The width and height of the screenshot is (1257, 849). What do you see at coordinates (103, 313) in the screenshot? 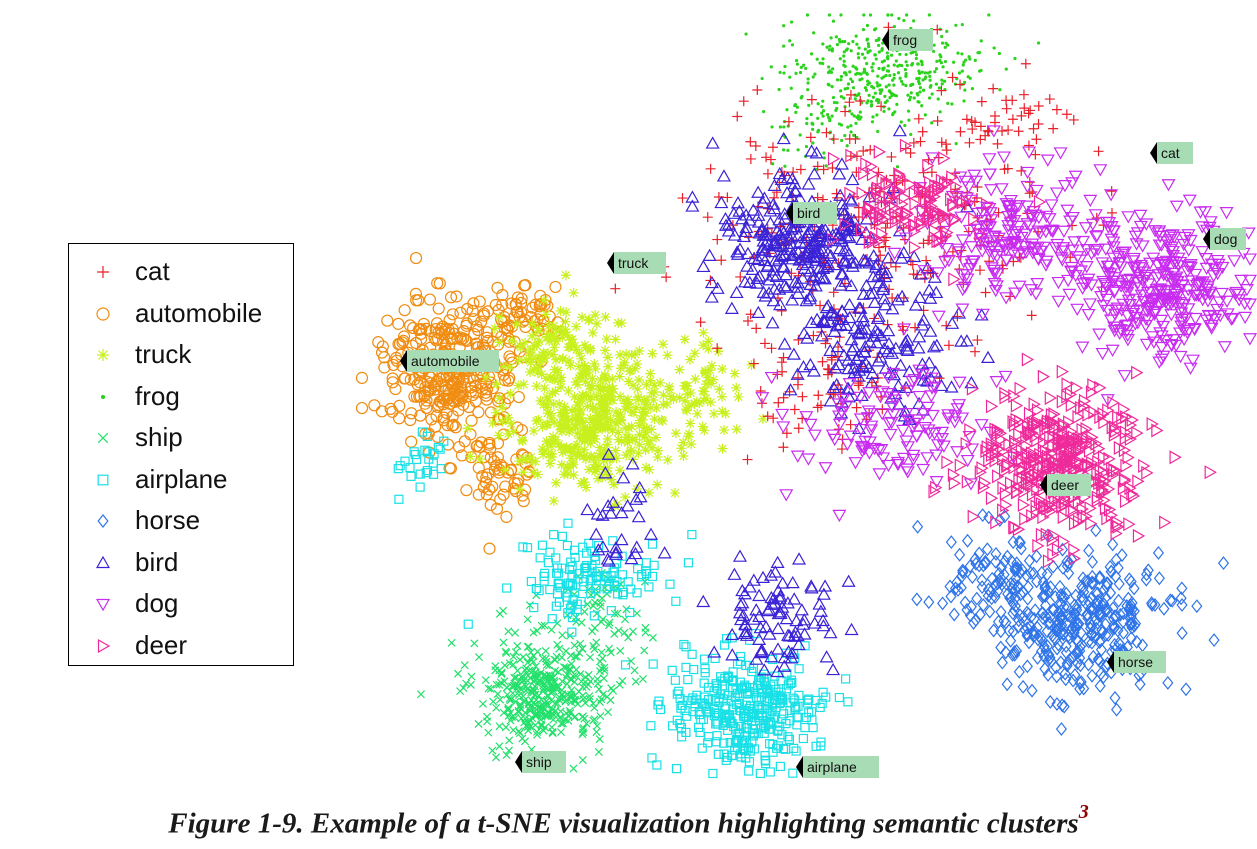
I see `legend-marker-shape` at bounding box center [103, 313].